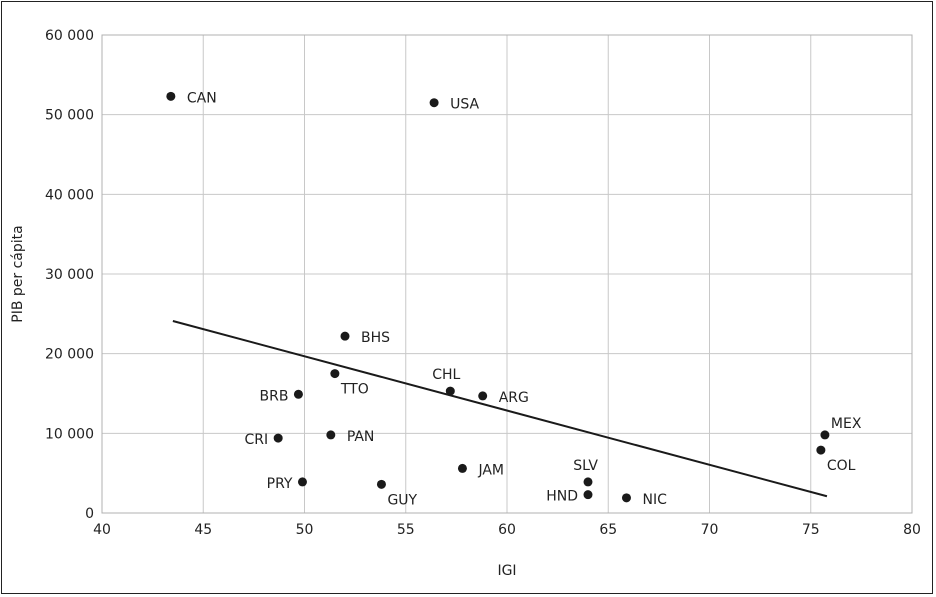 The height and width of the screenshot is (597, 936). What do you see at coordinates (375, 338) in the screenshot?
I see `point-label-bhs: BHS` at bounding box center [375, 338].